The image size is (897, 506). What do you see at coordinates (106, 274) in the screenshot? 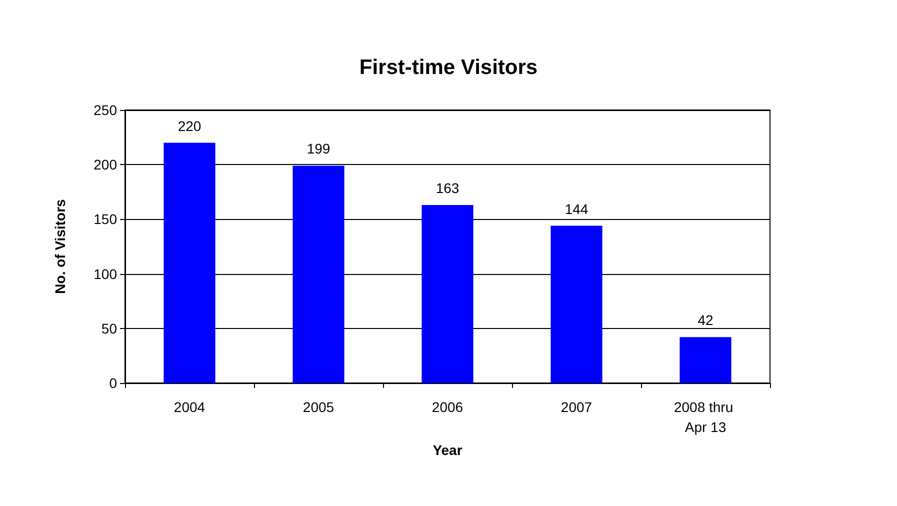
I see `y-tick-label: 100` at bounding box center [106, 274].